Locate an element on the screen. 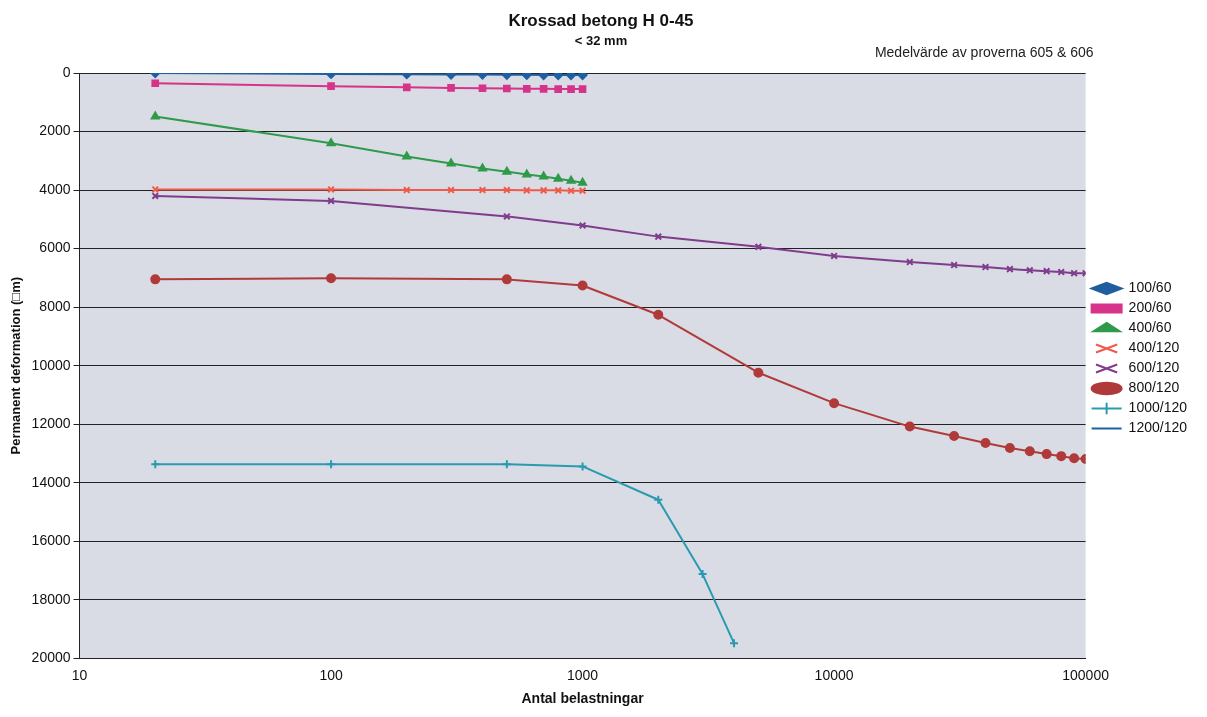 This screenshot has height=717, width=1207. y-tick-label: 0 is located at coordinates (66, 71).